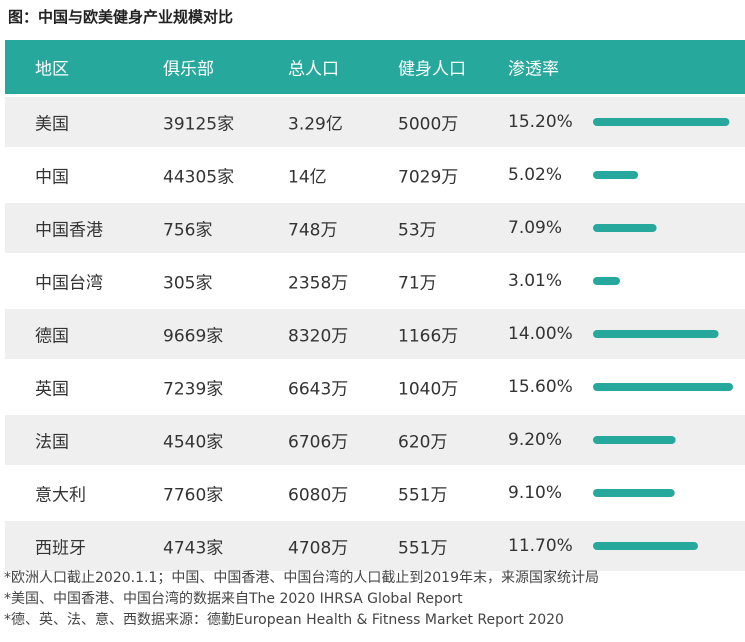  What do you see at coordinates (307, 177) in the screenshot?
I see `population-cell: 14亿` at bounding box center [307, 177].